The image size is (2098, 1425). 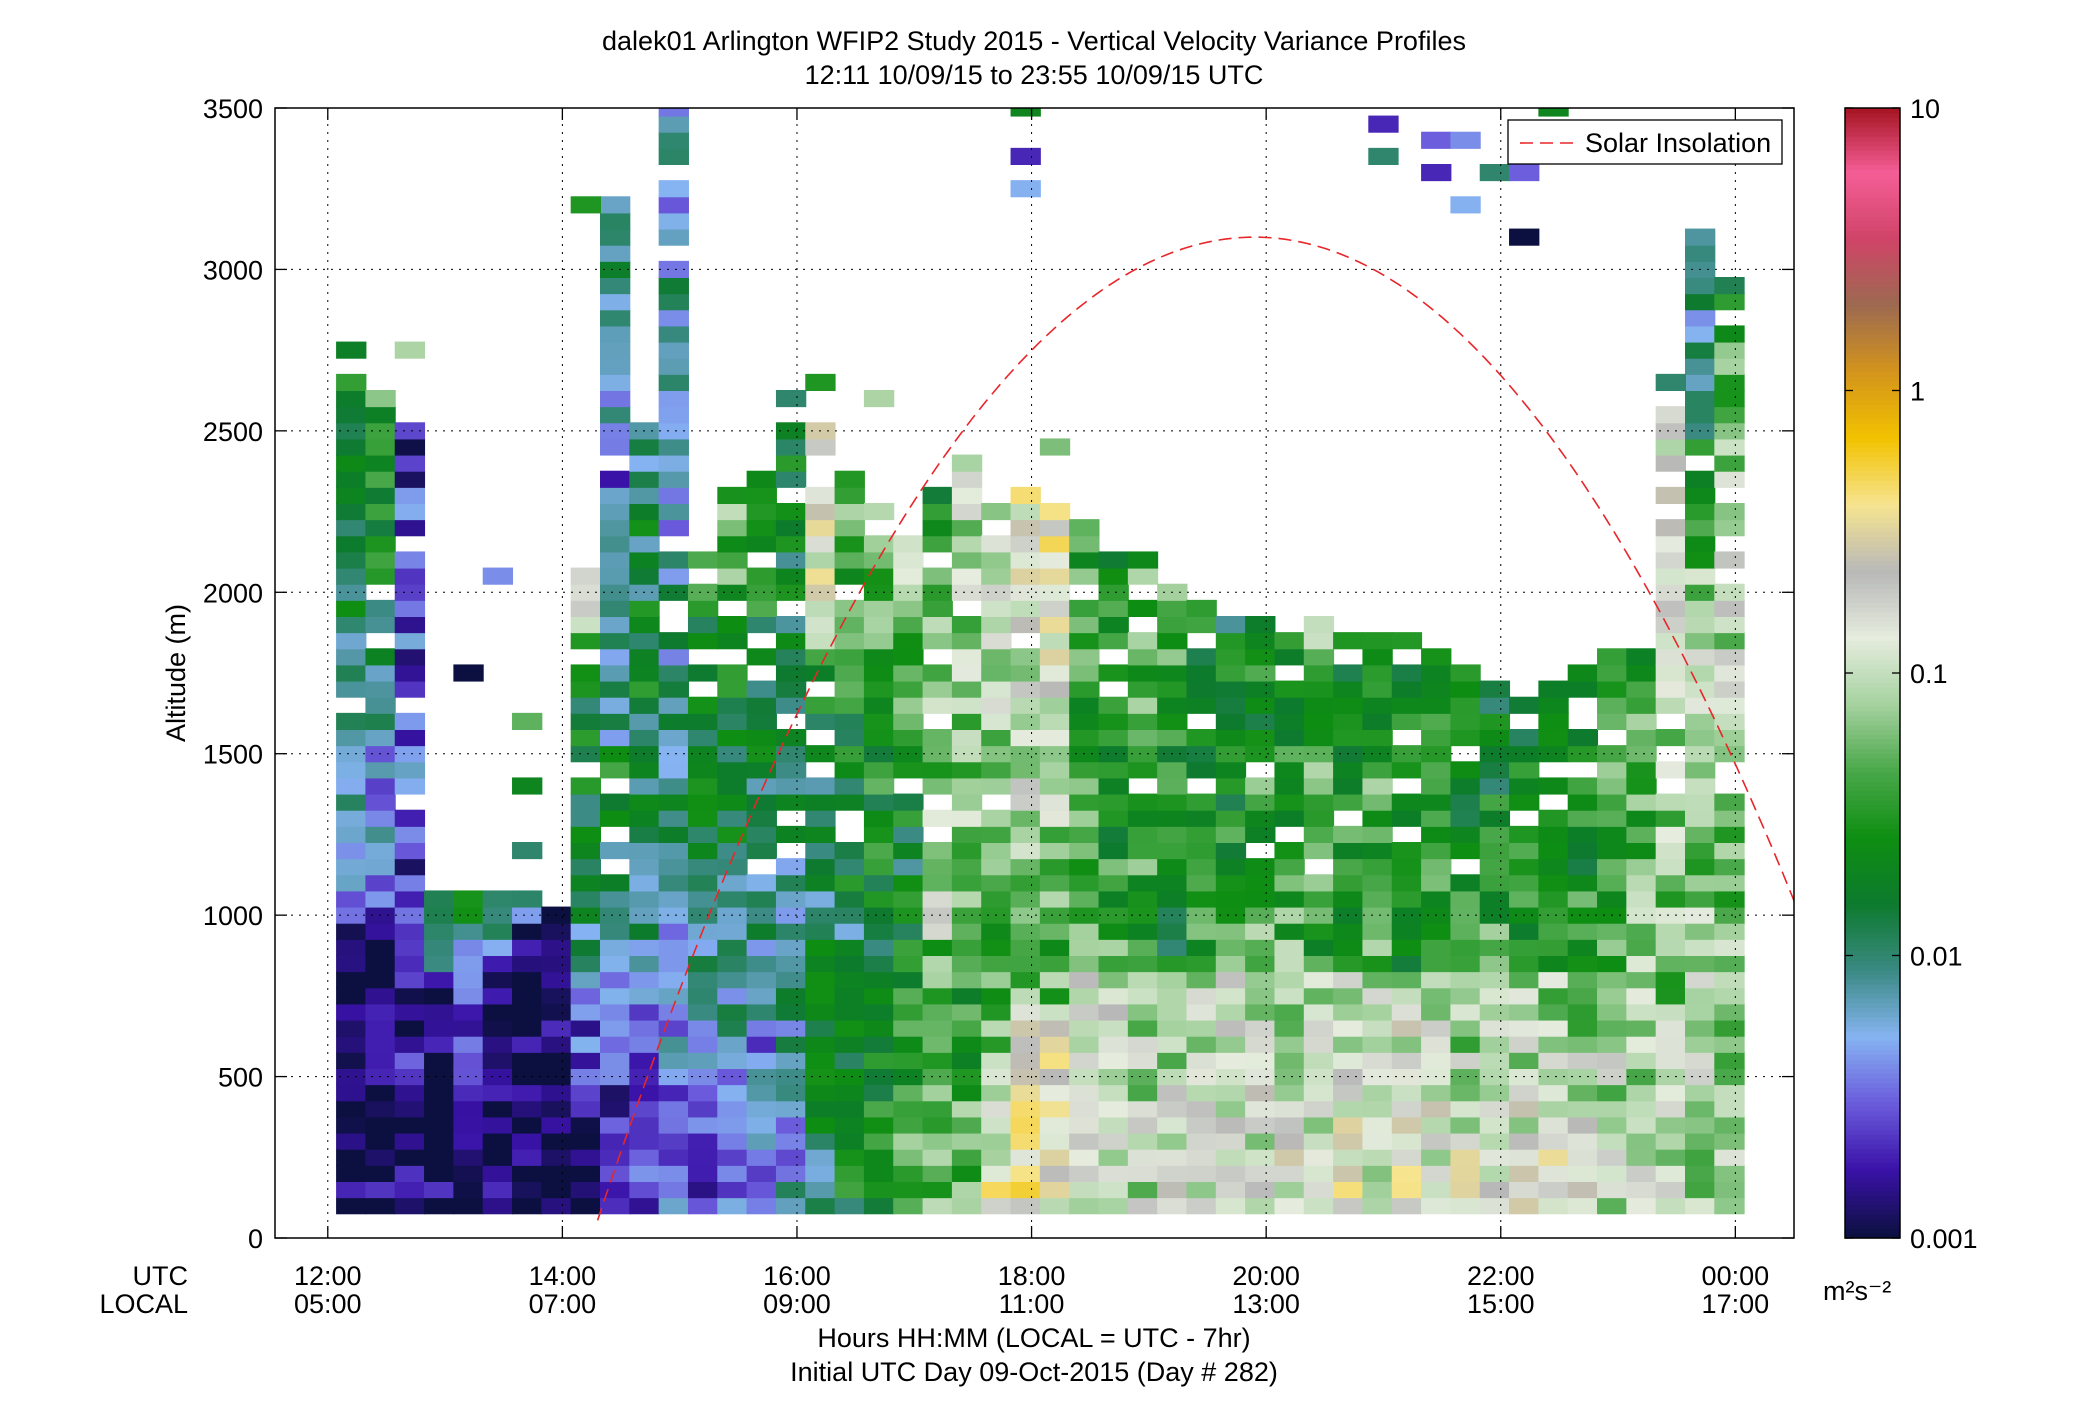 I want to click on y-tick-label: 0, so click(x=255, y=1239).